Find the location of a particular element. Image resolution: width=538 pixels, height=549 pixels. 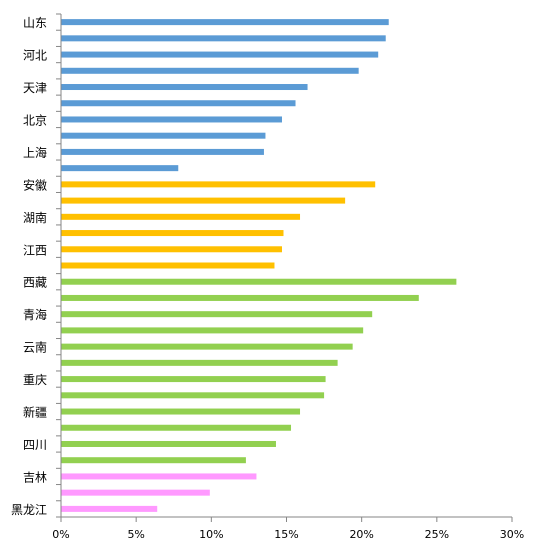

category-label: 河北 is located at coordinates (35, 56).